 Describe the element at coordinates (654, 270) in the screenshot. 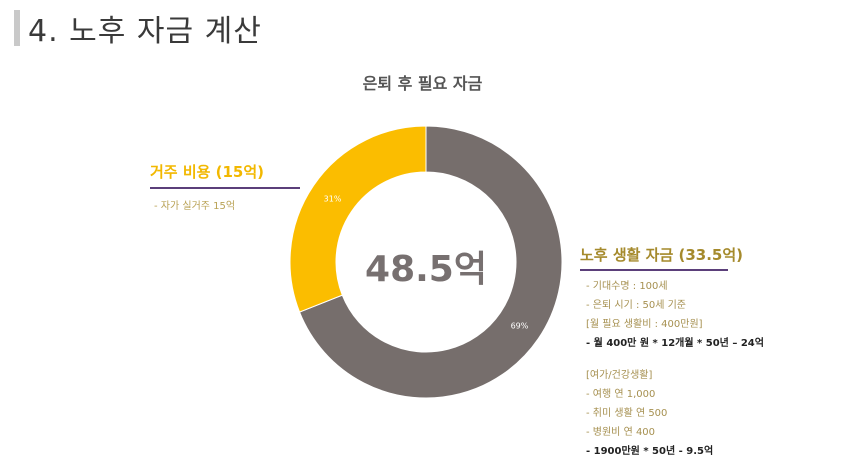

I see `living-fund-underline` at that location.